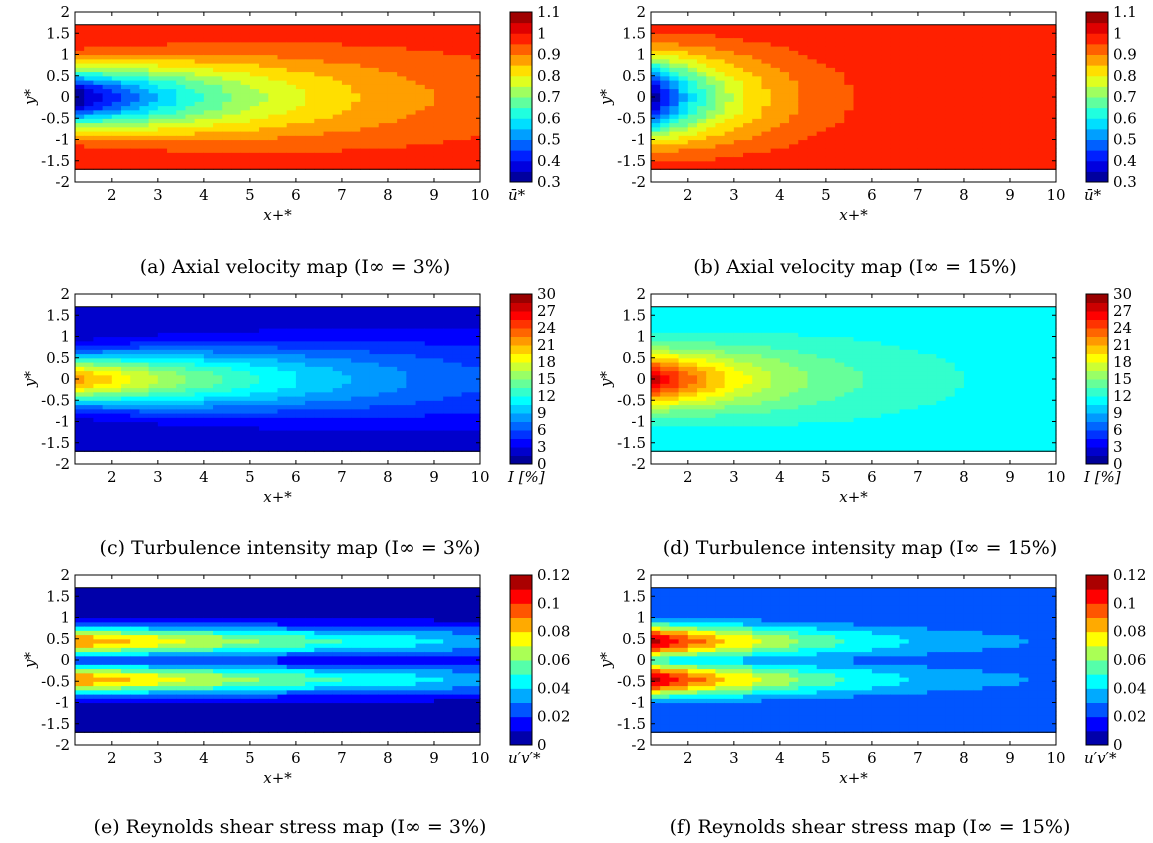  What do you see at coordinates (521, 177) in the screenshot?
I see `colorbar-swatch` at bounding box center [521, 177].